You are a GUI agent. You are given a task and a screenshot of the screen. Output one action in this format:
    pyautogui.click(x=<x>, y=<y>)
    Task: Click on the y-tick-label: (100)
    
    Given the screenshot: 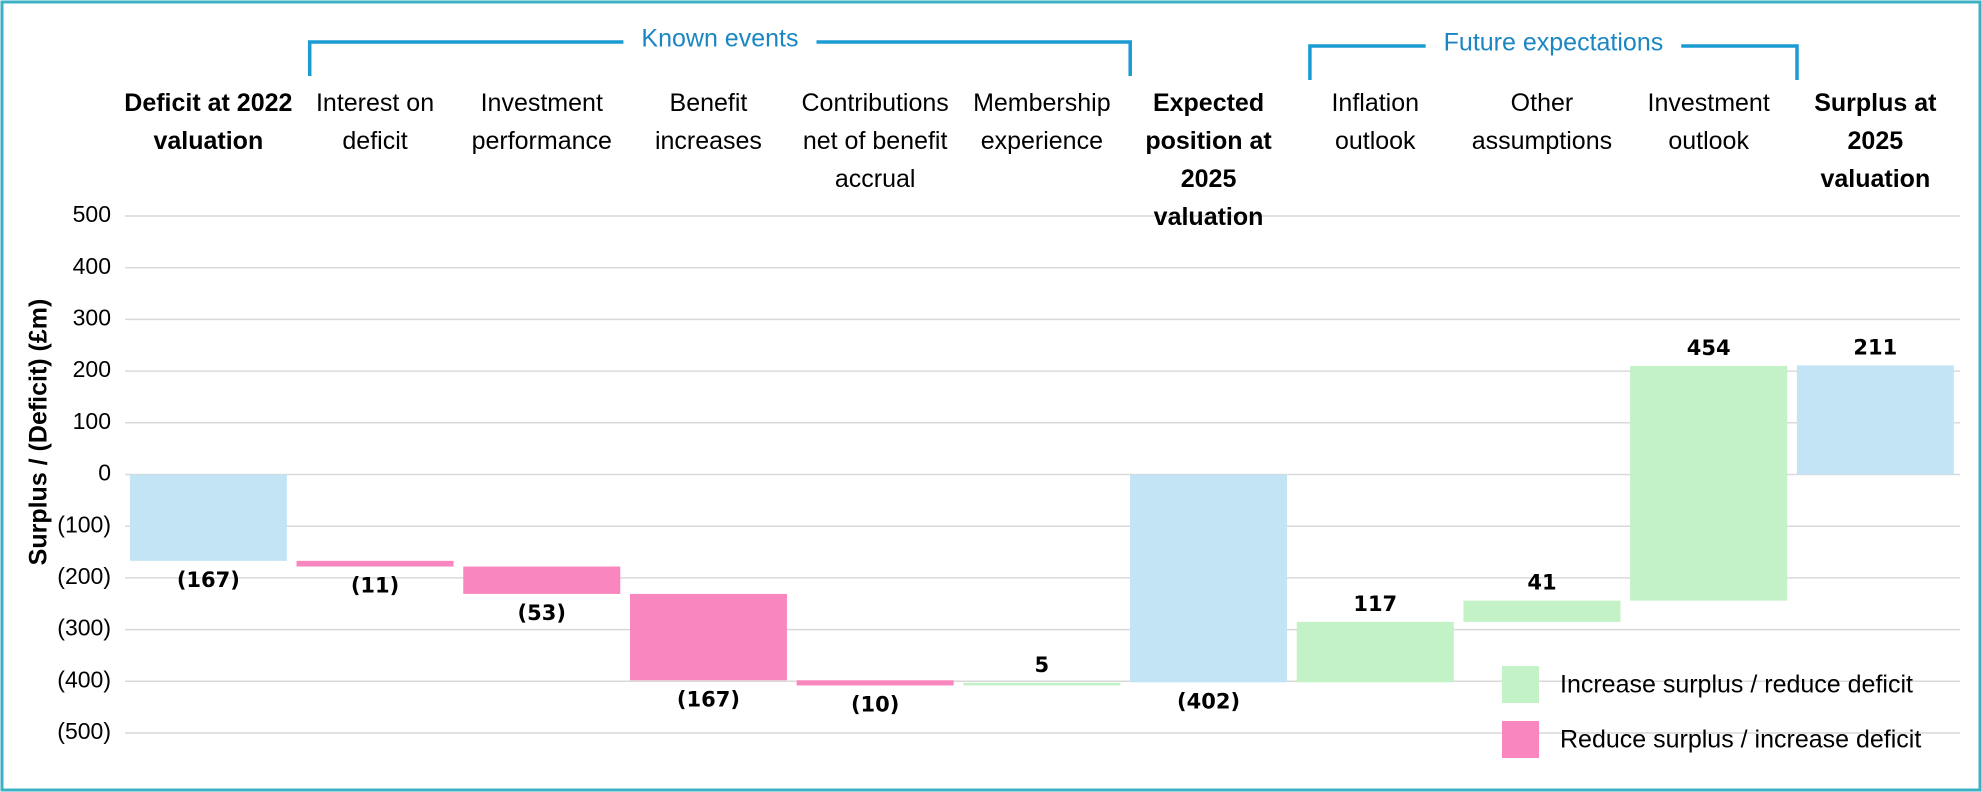 What is the action you would take?
    pyautogui.click(x=84, y=524)
    